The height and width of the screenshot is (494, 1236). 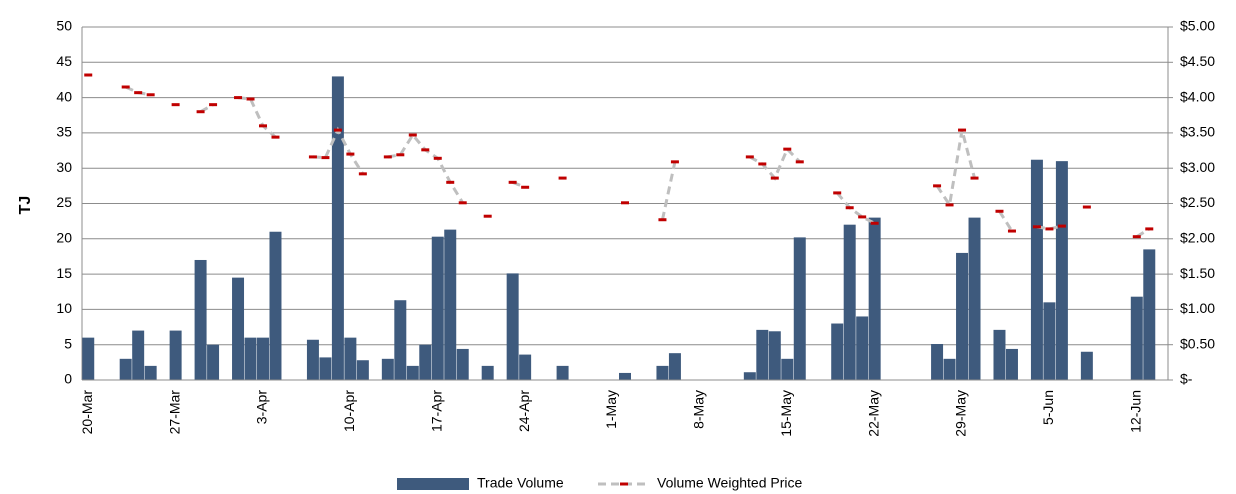 I want to click on y-tick-label: 50, so click(x=64, y=26).